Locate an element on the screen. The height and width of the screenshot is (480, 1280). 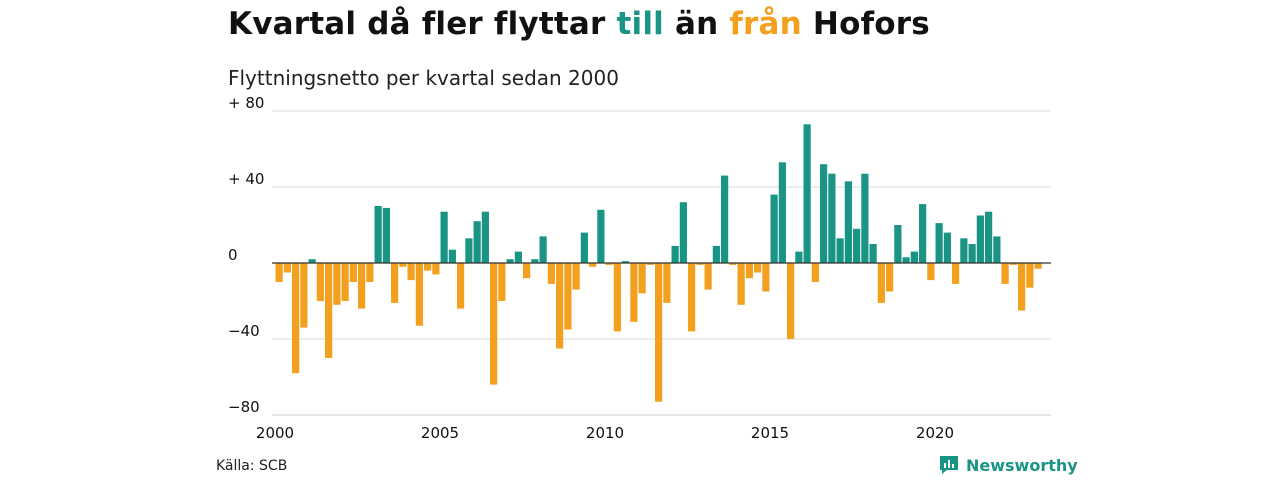
y-tick-label: + 80 is located at coordinates (246, 103).